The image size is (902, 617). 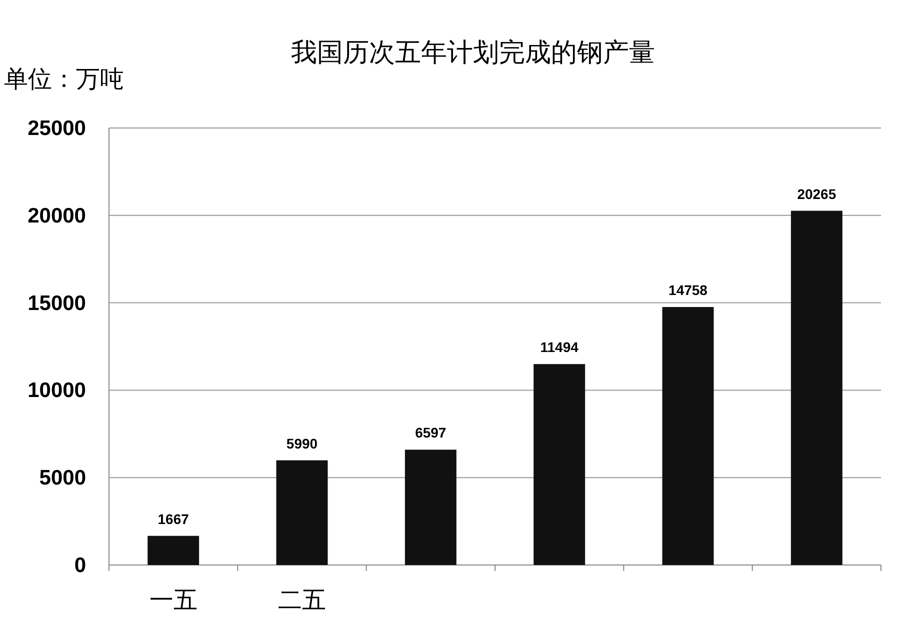 I want to click on y-tick-label: 25000, so click(x=57, y=128).